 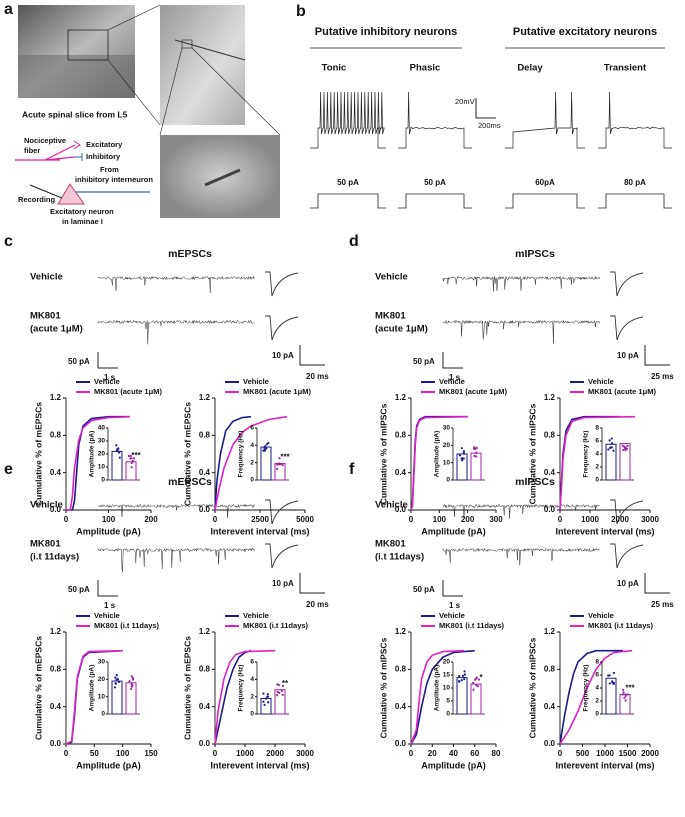 I want to click on inset-y-tick-label: 20, so click(x=447, y=445).